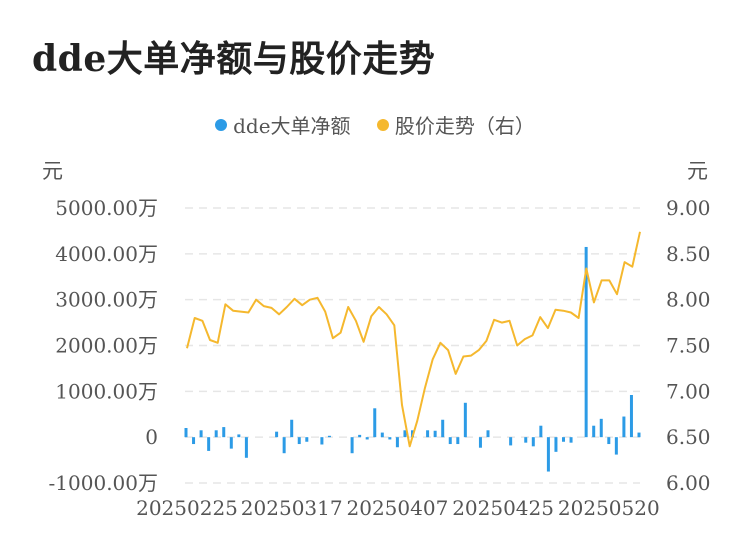 This screenshot has height=558, width=750. I want to click on x-tick-label: 20250407, so click(398, 508).